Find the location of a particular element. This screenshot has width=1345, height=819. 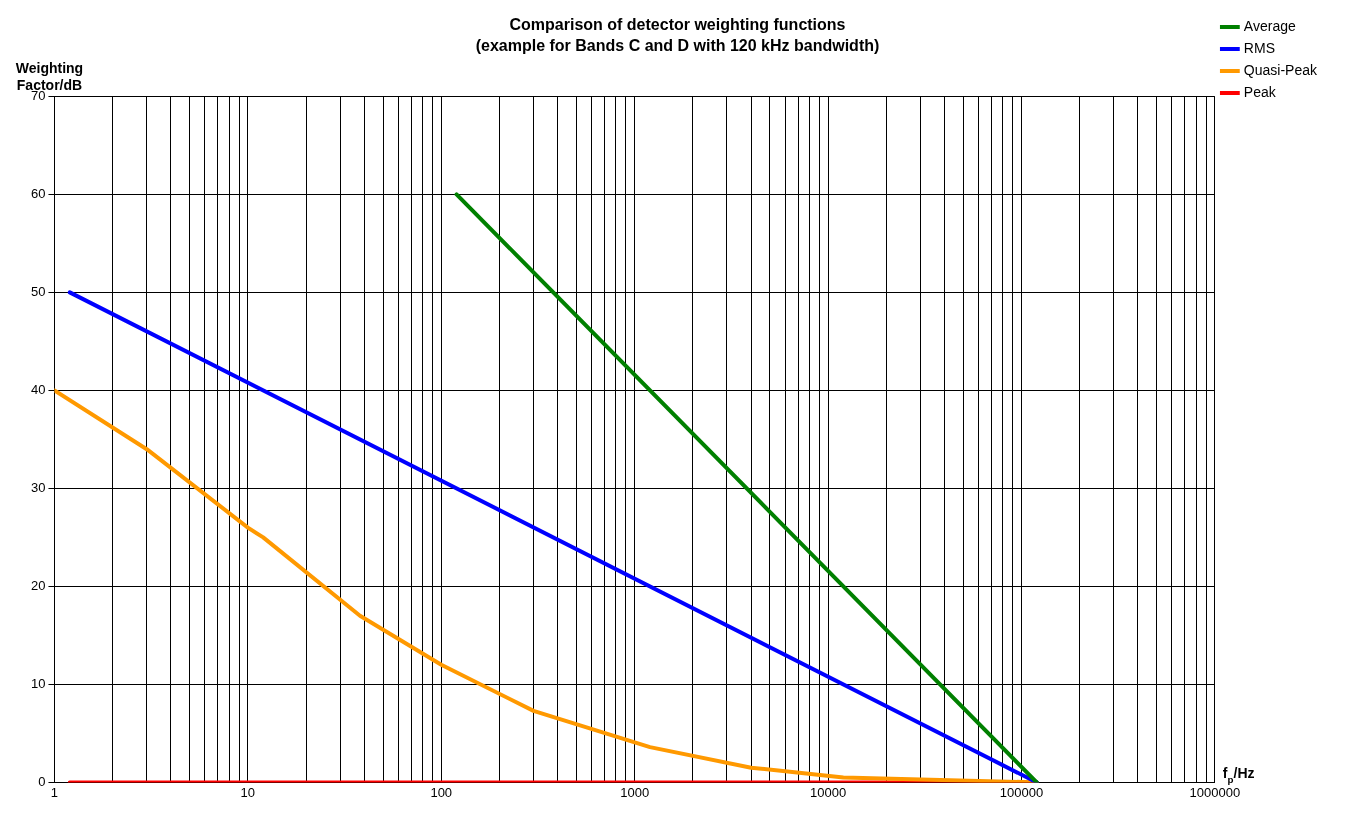

x-tick-label: 1000000 is located at coordinates (1215, 792).